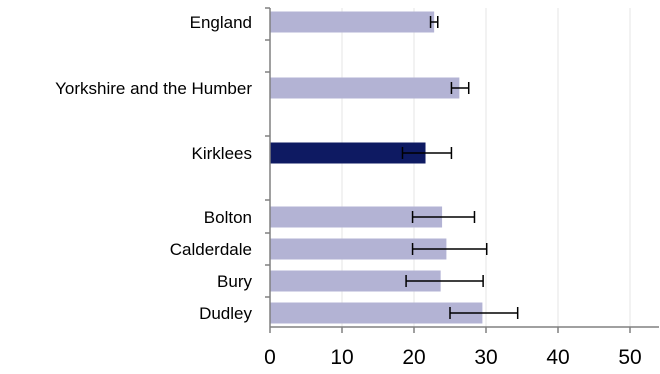 The height and width of the screenshot is (374, 660). What do you see at coordinates (356, 217) in the screenshot?
I see `bar-bolton` at bounding box center [356, 217].